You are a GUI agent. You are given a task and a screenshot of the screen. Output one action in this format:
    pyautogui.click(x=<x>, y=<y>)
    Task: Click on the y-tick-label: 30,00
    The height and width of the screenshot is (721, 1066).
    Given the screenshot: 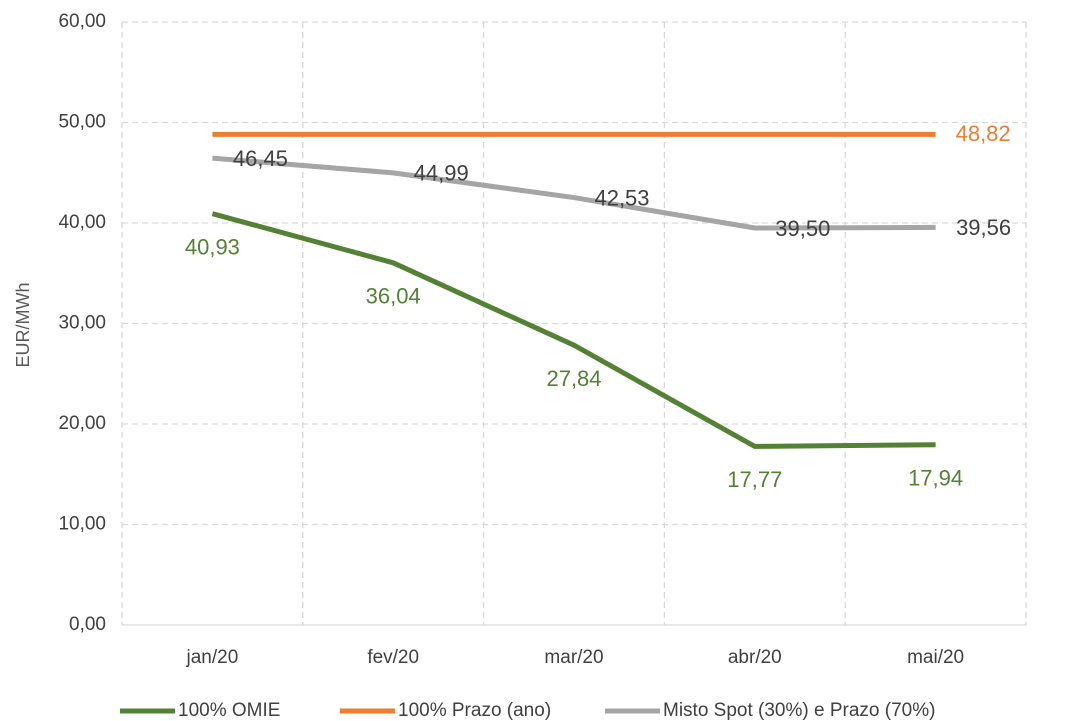 What is the action you would take?
    pyautogui.click(x=82, y=323)
    